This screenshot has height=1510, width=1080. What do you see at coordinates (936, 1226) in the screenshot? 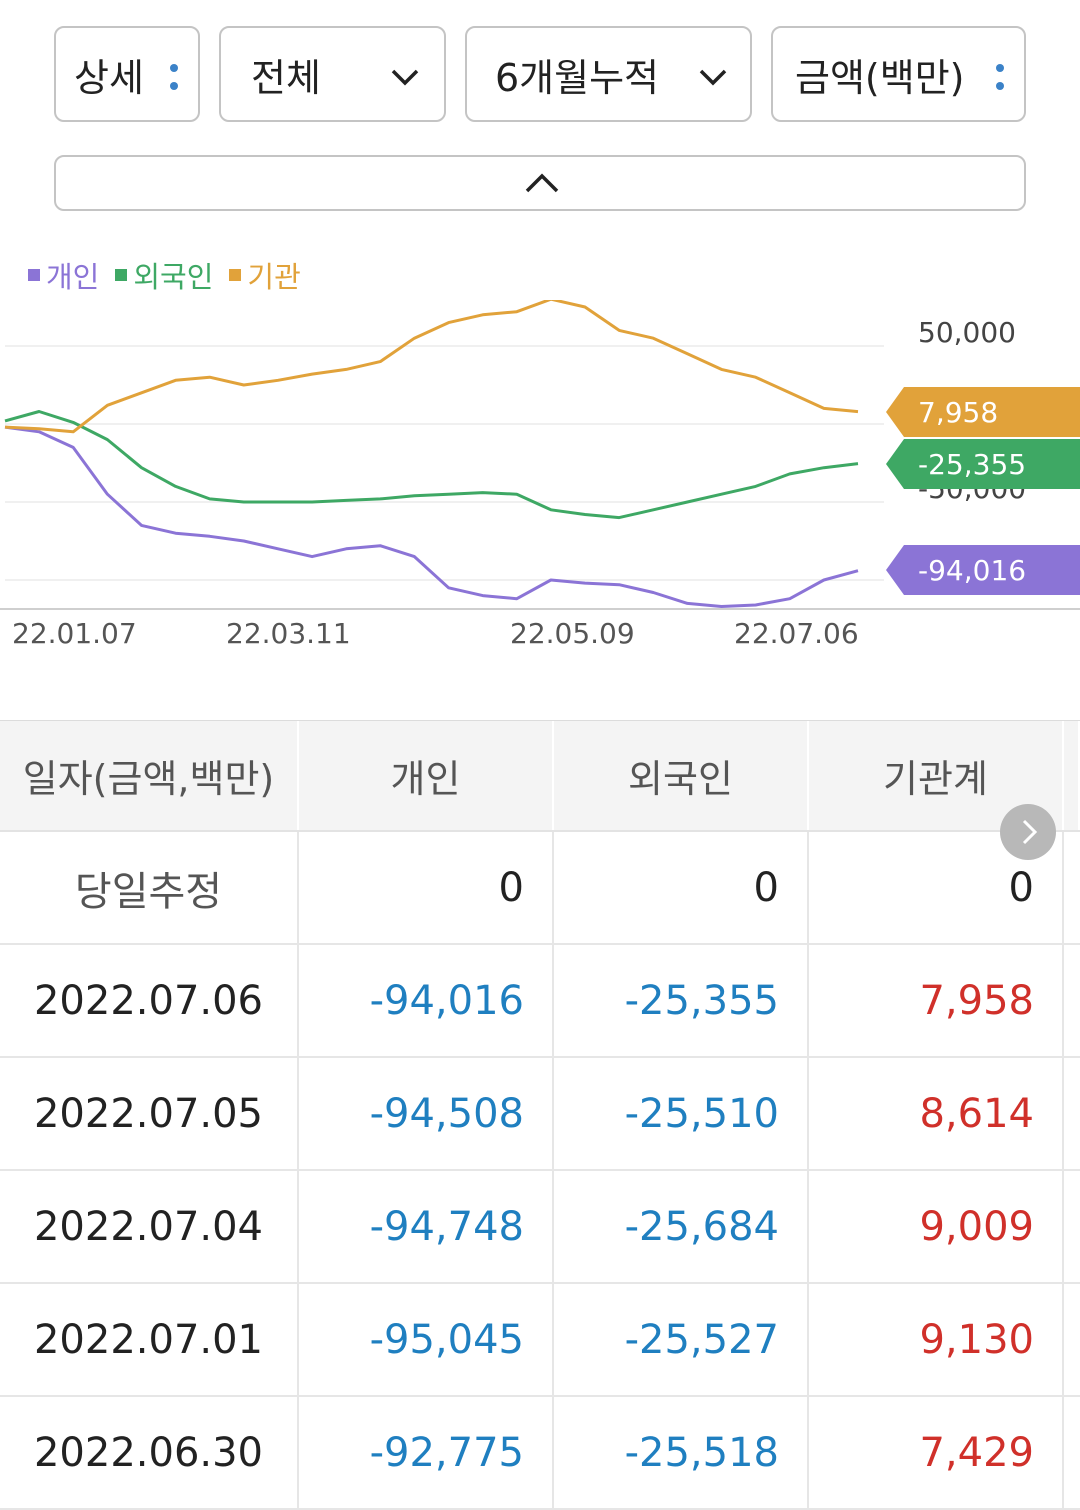
I see `row-institution: 9,009` at bounding box center [936, 1226].